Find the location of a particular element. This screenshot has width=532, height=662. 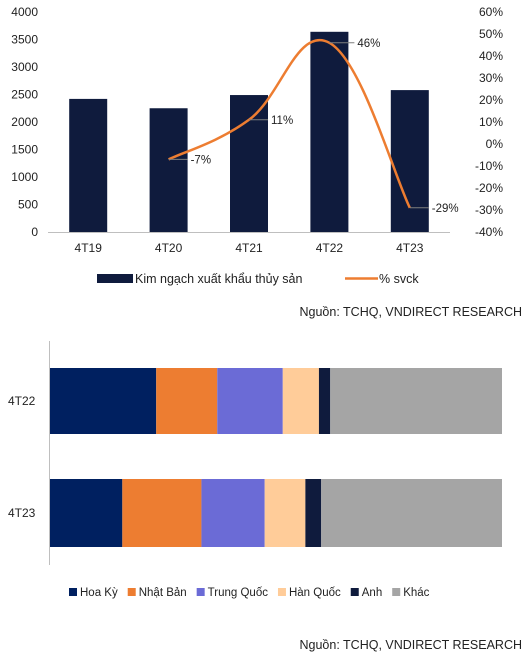

right-tick-label: -20% is located at coordinates (489, 188).